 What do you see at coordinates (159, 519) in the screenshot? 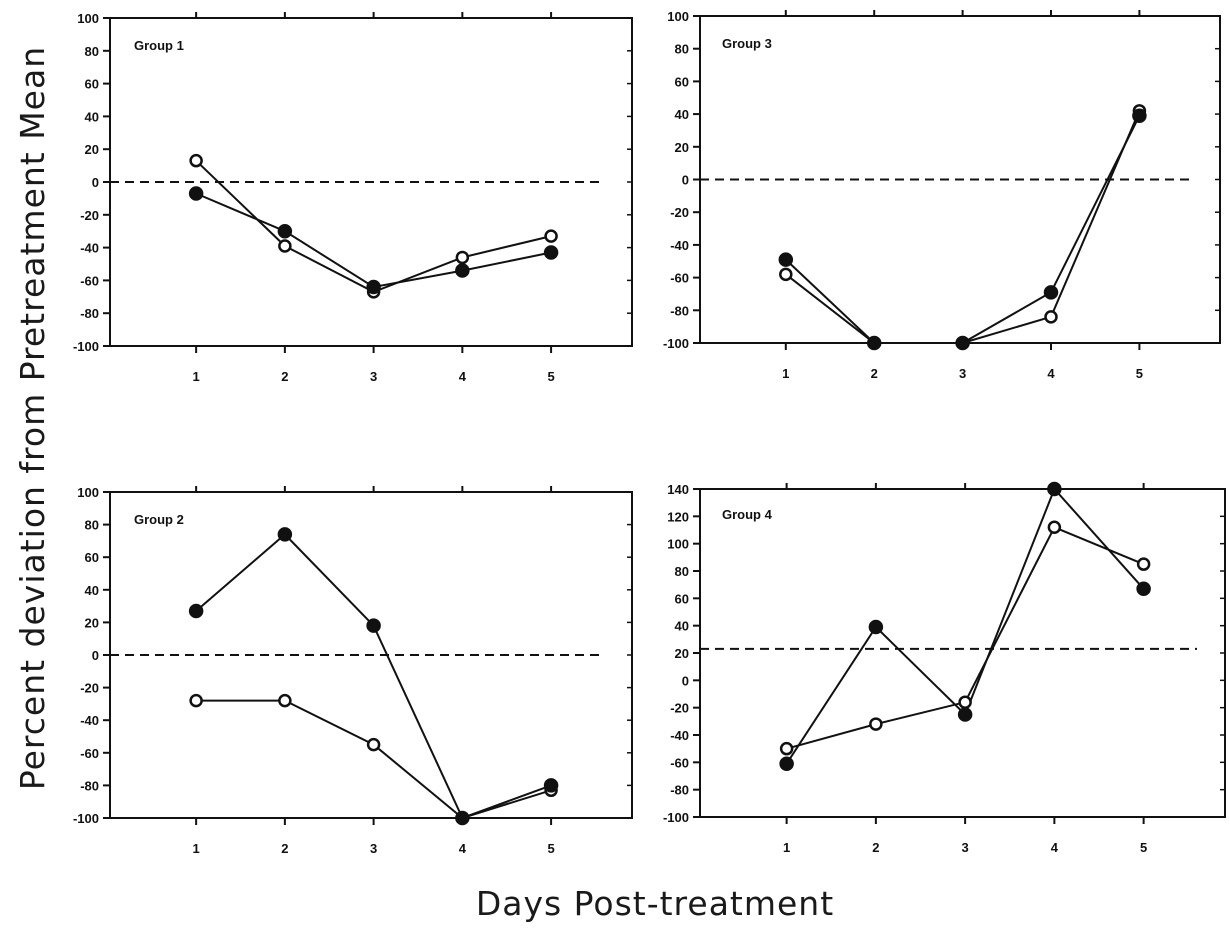
I see `panel-label: Group 2` at bounding box center [159, 519].